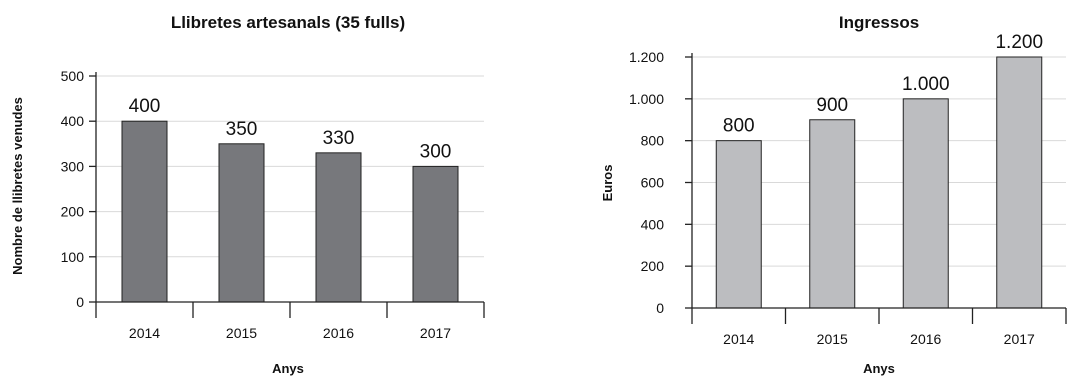 The width and height of the screenshot is (1072, 378). Describe the element at coordinates (436, 151) in the screenshot. I see `data-label: 300` at that location.